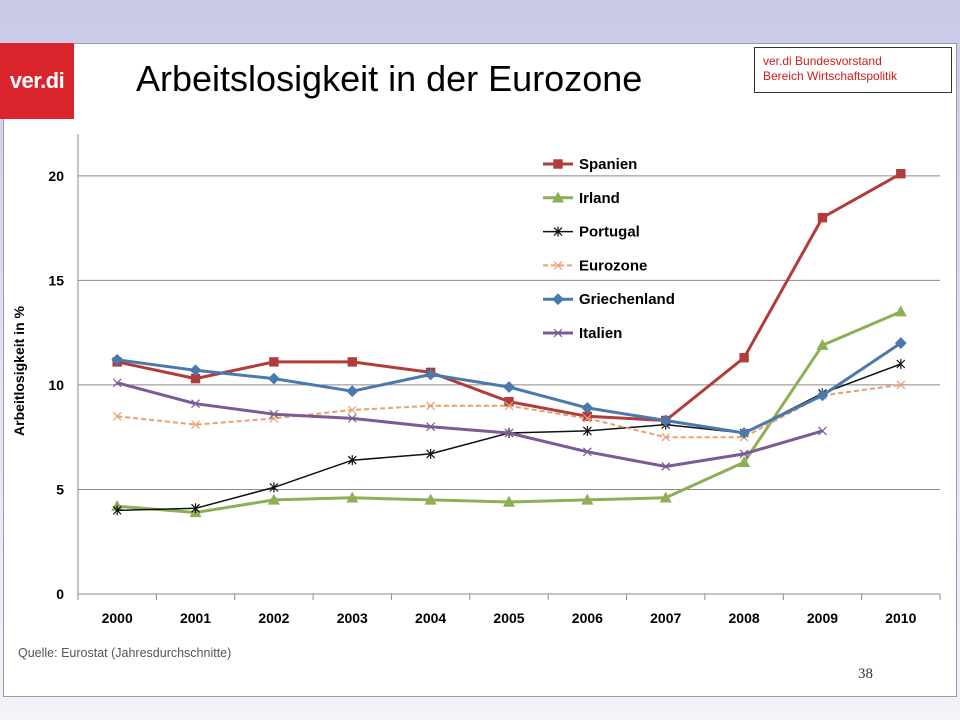 The height and width of the screenshot is (720, 960). Describe the element at coordinates (56, 280) in the screenshot. I see `y-tick-label: 15` at that location.